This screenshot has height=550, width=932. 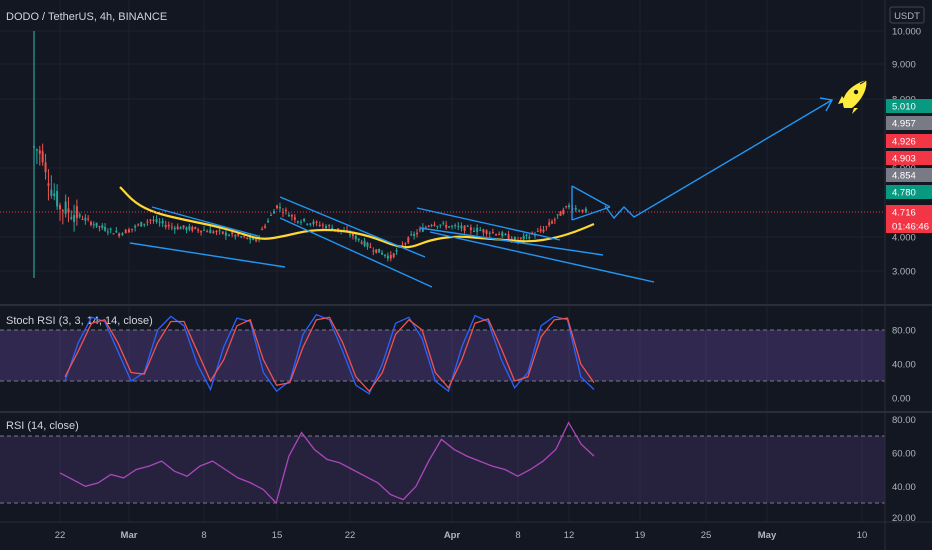 I want to click on channel-1-upper-line, so click(x=205, y=221).